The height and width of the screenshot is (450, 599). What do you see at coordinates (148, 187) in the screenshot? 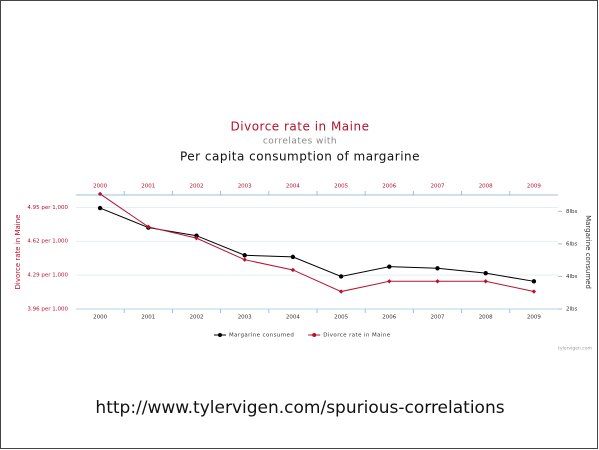
I see `x-tick-label-top: 2001` at bounding box center [148, 187].